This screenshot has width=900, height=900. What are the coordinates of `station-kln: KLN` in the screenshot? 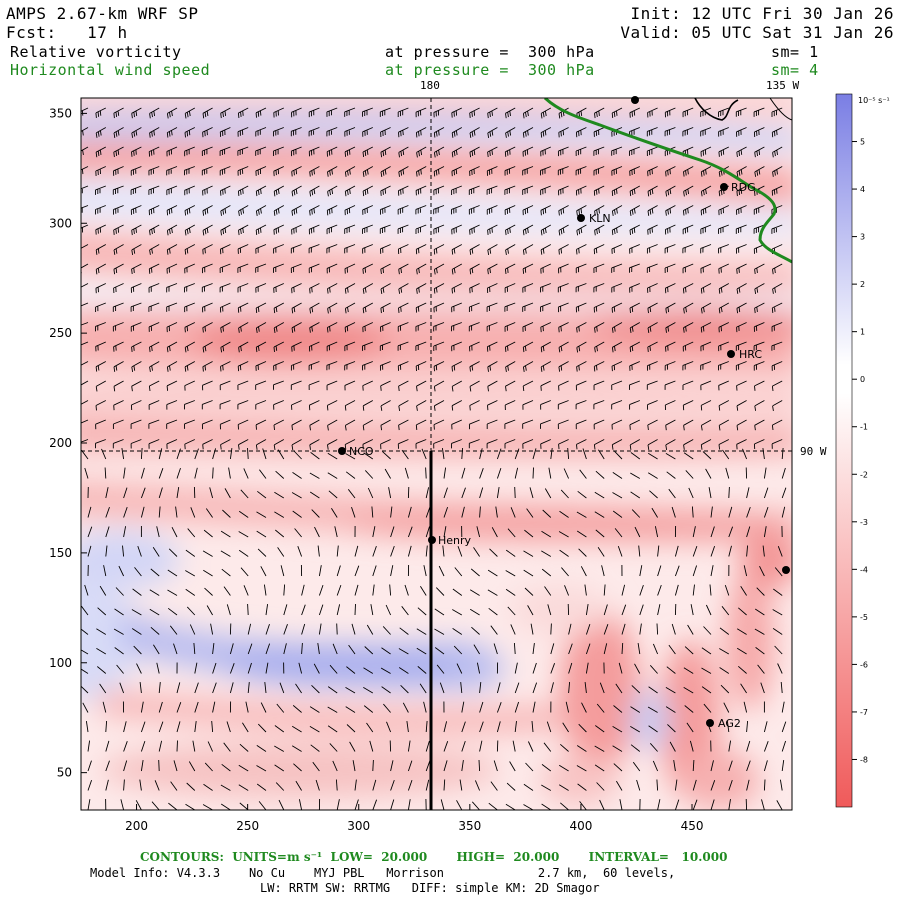 It's located at (594, 218).